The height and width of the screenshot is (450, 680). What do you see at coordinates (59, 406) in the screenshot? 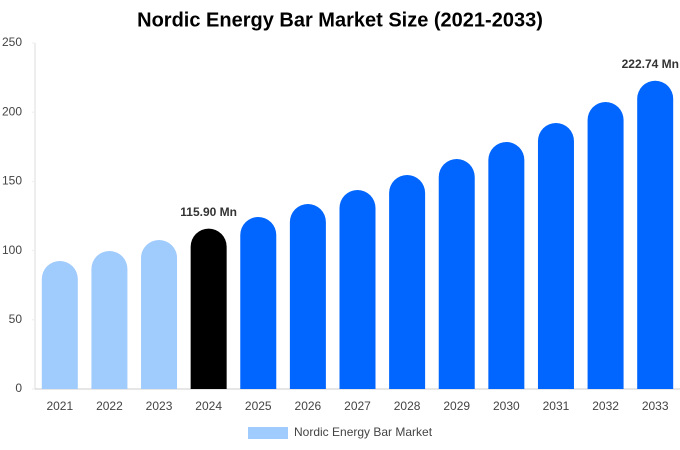
I see `x-tick-label: 2021` at bounding box center [59, 406].